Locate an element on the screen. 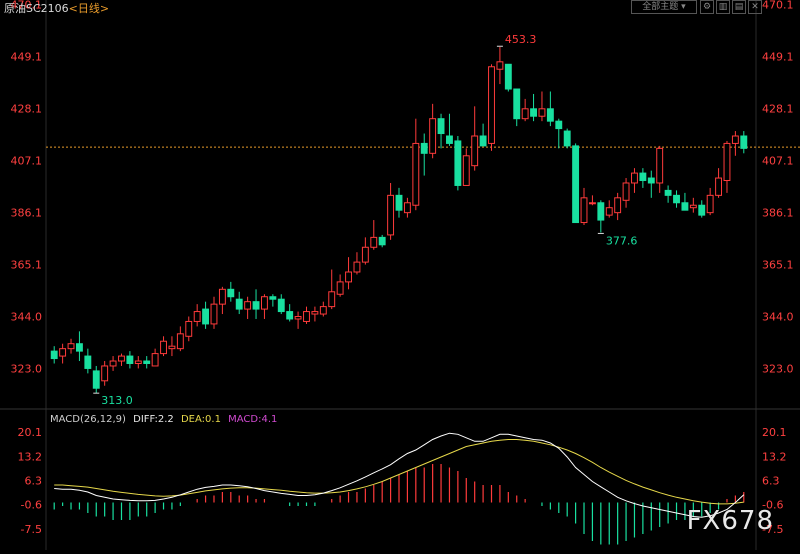  price-tick-right: 428.1 is located at coordinates (778, 109).